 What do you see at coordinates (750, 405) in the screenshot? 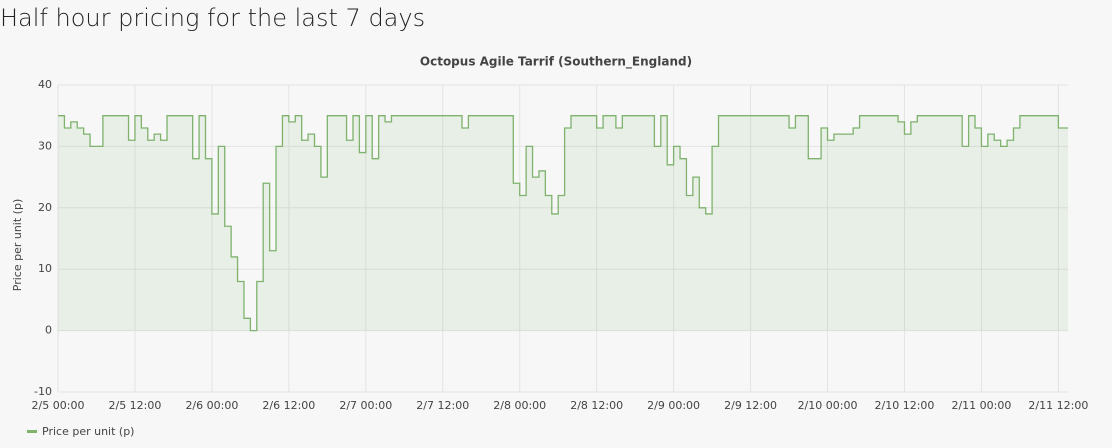
I see `x-tick-label: 2/9 12:00` at bounding box center [750, 405].